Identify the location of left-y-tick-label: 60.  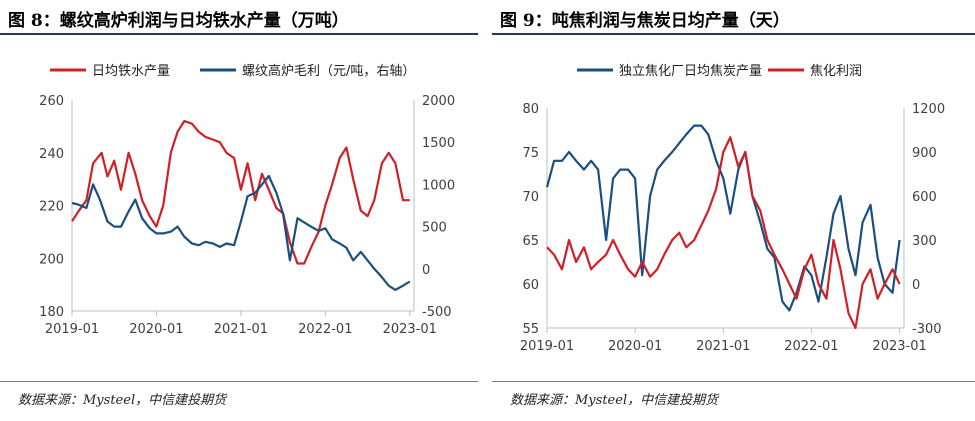
(530, 285).